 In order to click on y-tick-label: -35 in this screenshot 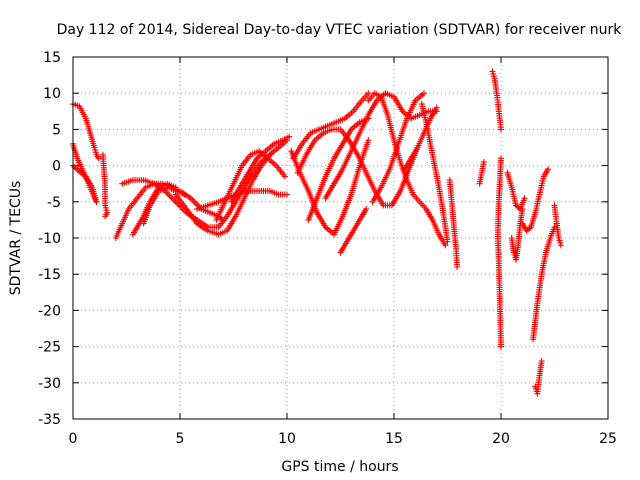, I will do `click(49, 420)`.